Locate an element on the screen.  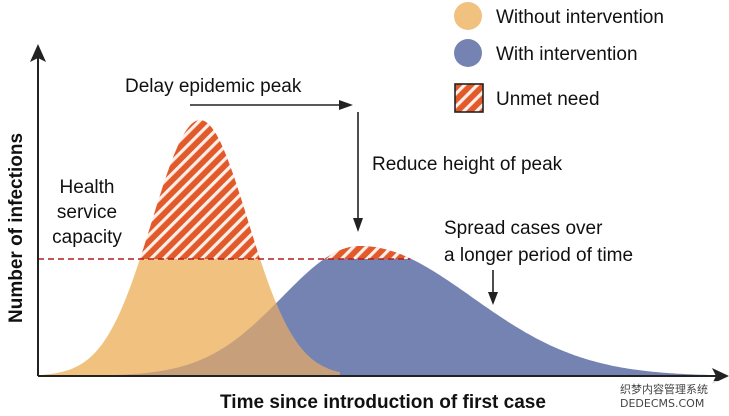
legend-swatch-unmet-need is located at coordinates (469, 98).